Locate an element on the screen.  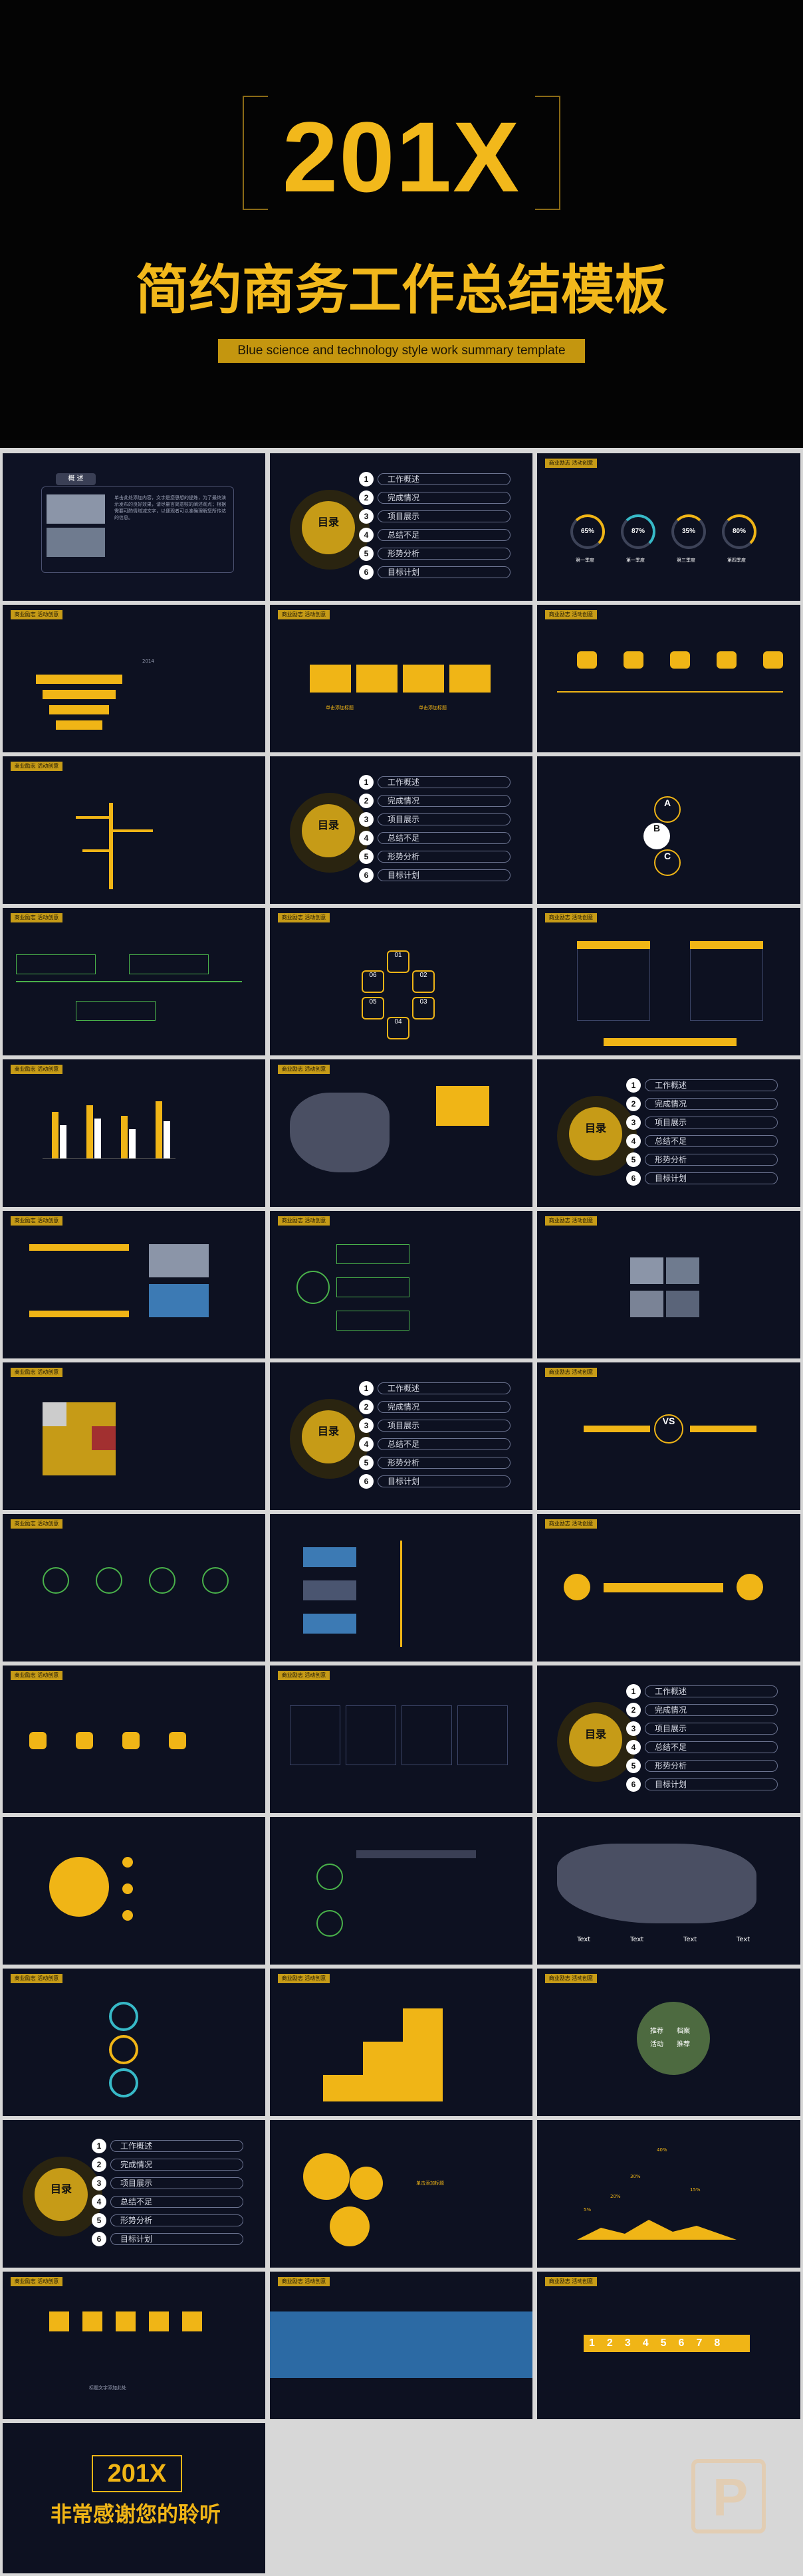
slide-arrows: 商业励志 活动创意 is located at coordinates (668, 1588).